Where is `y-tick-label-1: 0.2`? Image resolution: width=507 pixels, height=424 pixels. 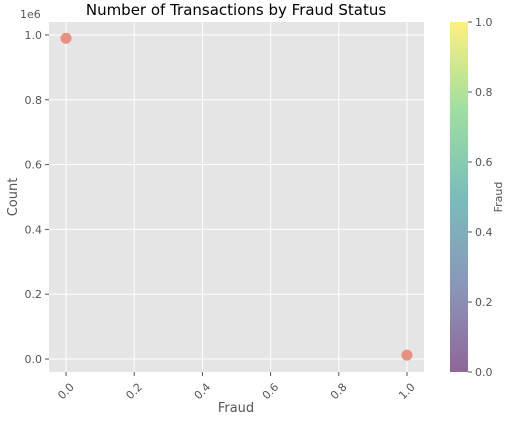 y-tick-label-1: 0.2 is located at coordinates (34, 294).